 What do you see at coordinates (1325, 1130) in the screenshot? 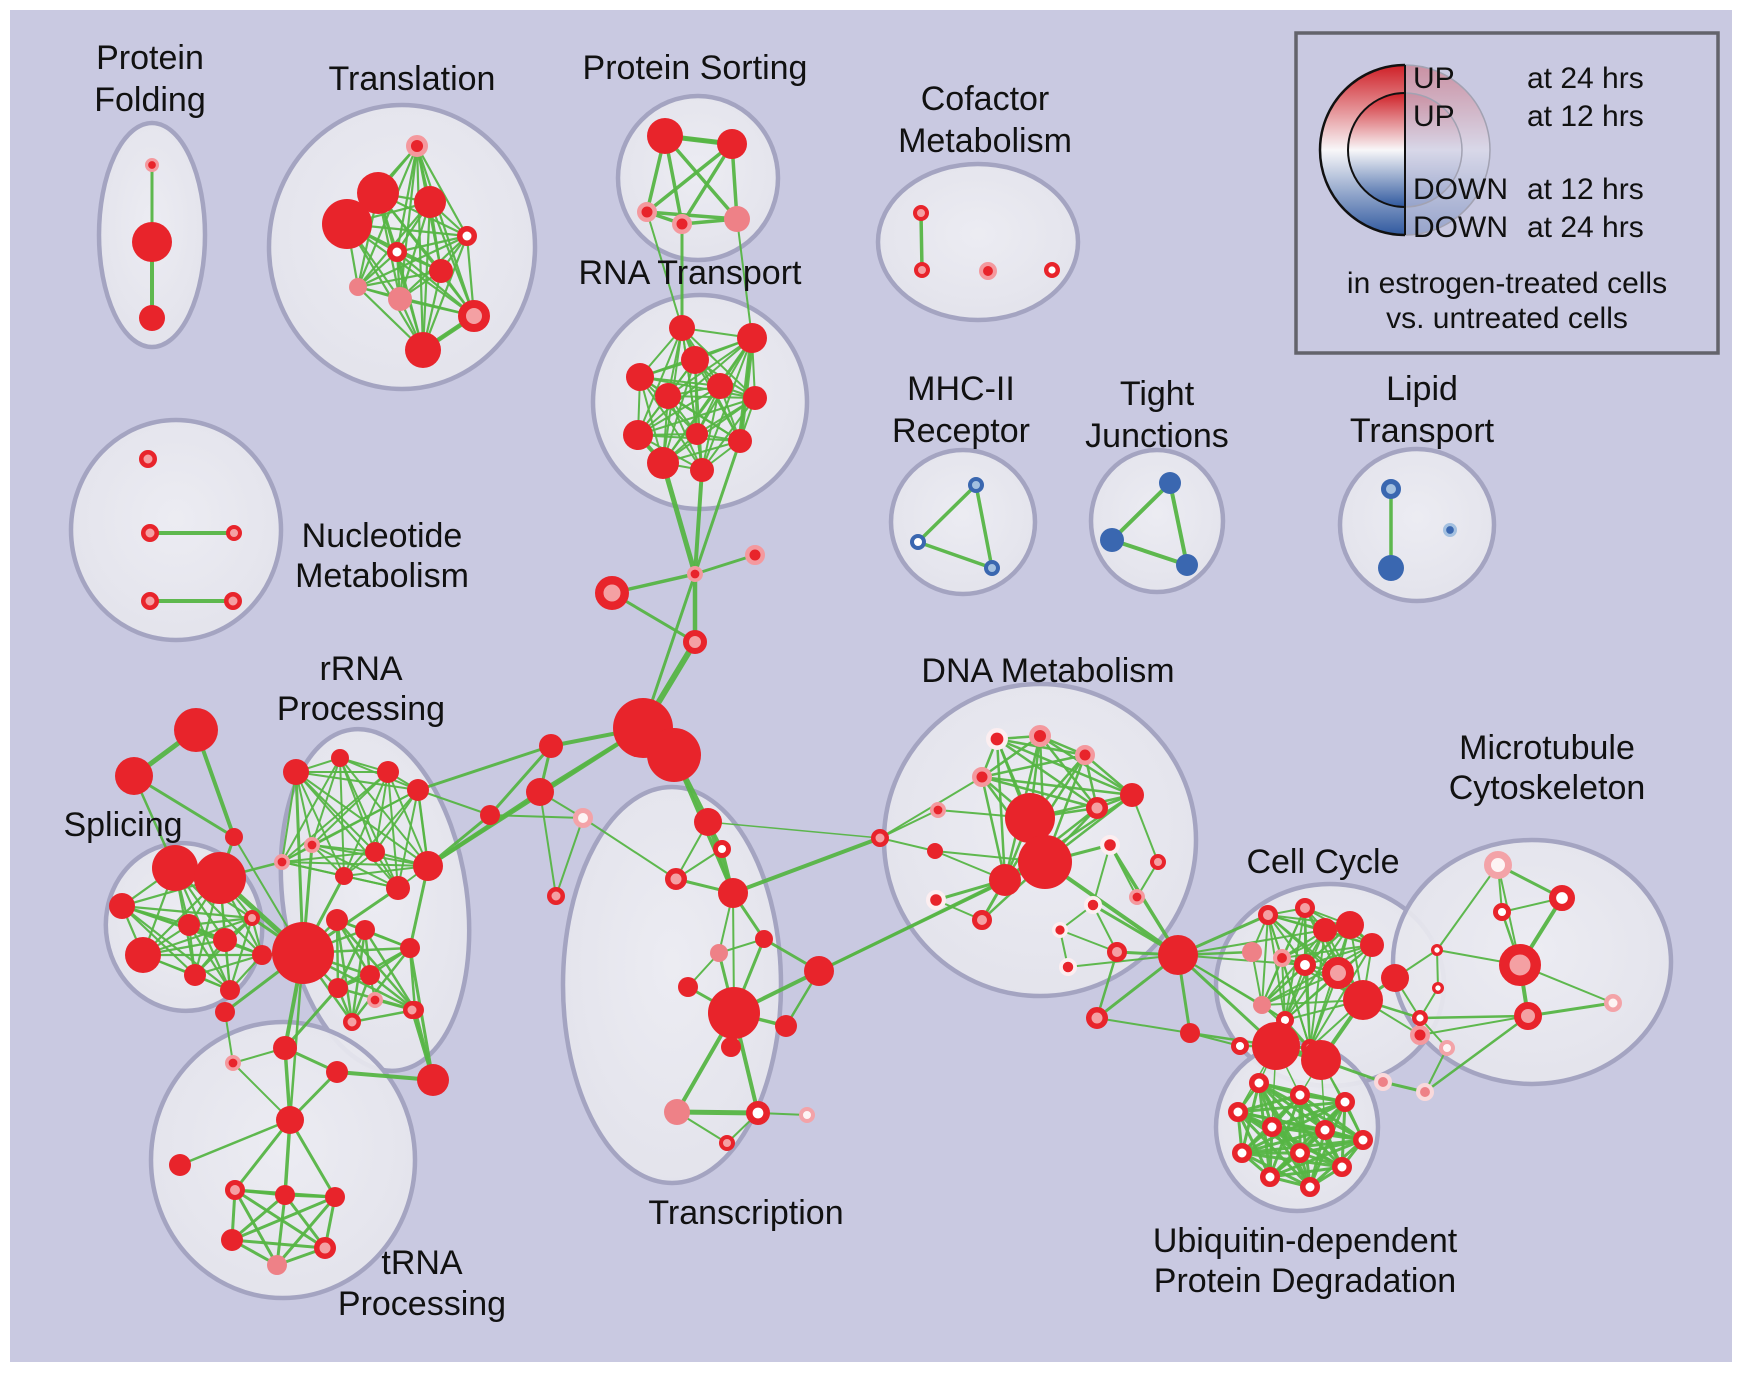
I see `gene-node-u6` at bounding box center [1325, 1130].